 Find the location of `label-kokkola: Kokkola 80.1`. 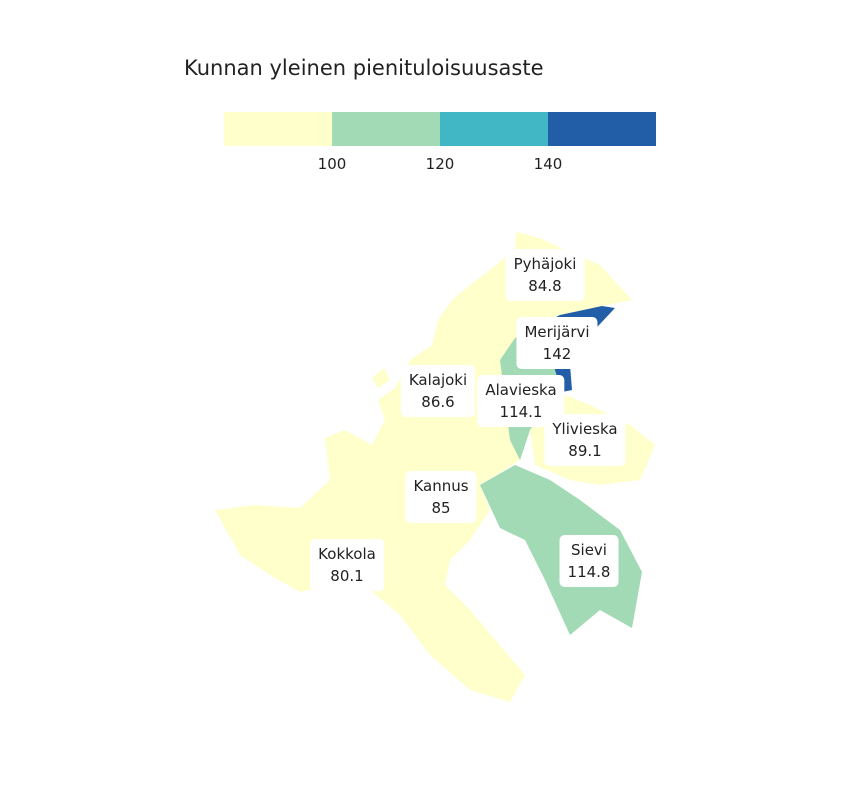

label-kokkola: Kokkola 80.1 is located at coordinates (347, 565).